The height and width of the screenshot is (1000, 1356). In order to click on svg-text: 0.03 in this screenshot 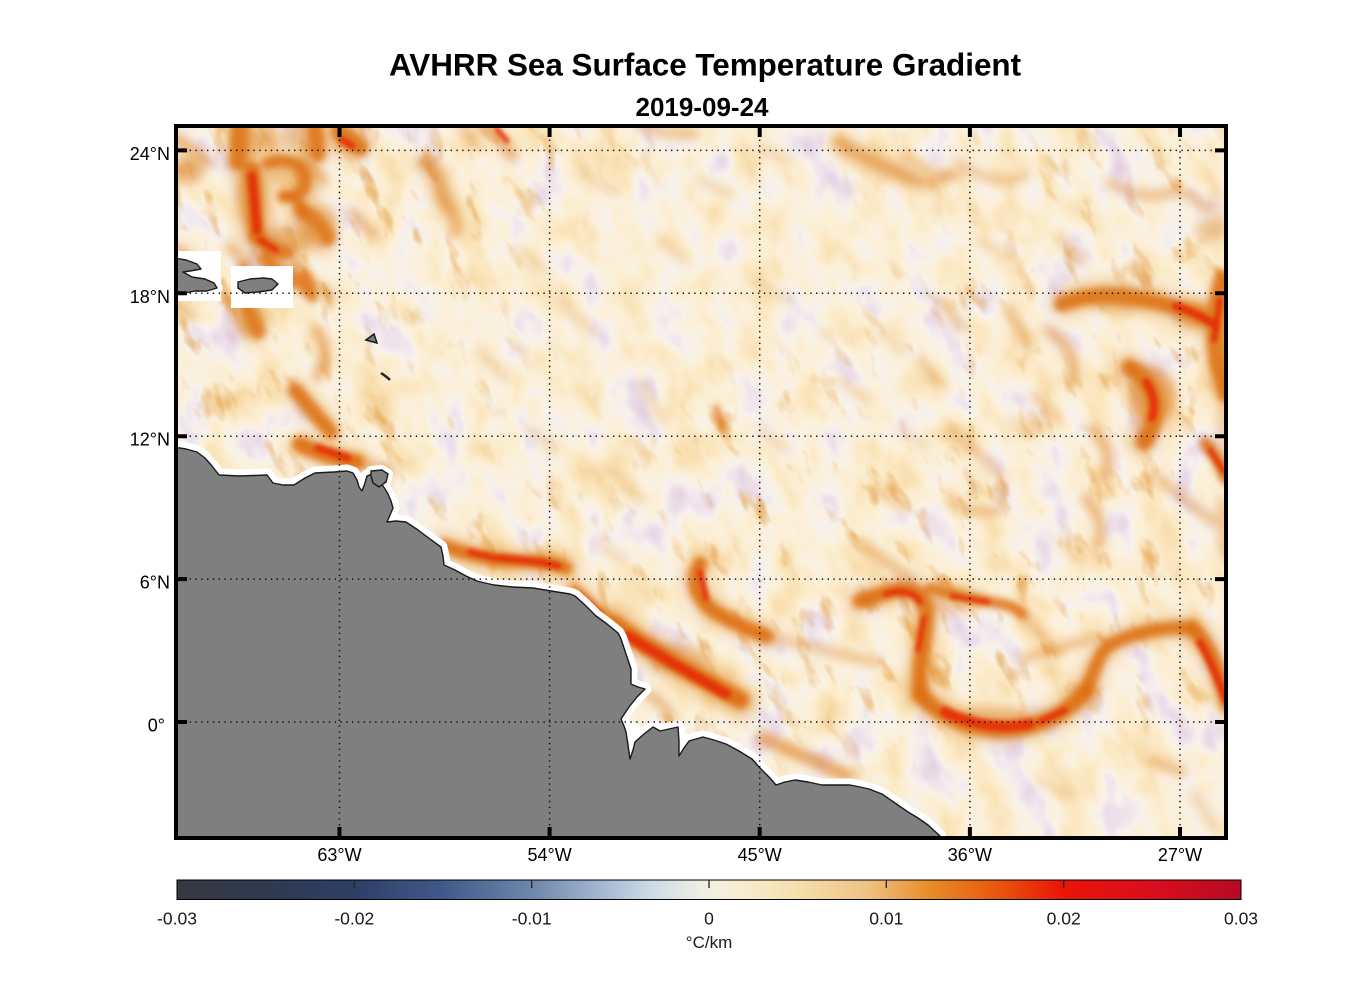, I will do `click(1241, 919)`.